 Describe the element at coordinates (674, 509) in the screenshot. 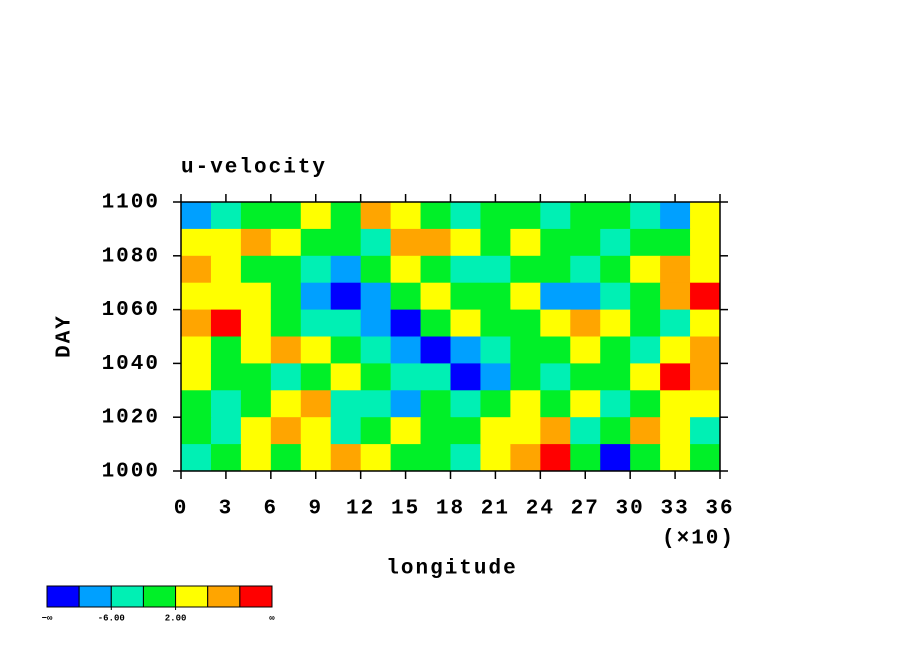

I see `x-tick-label: 33` at that location.